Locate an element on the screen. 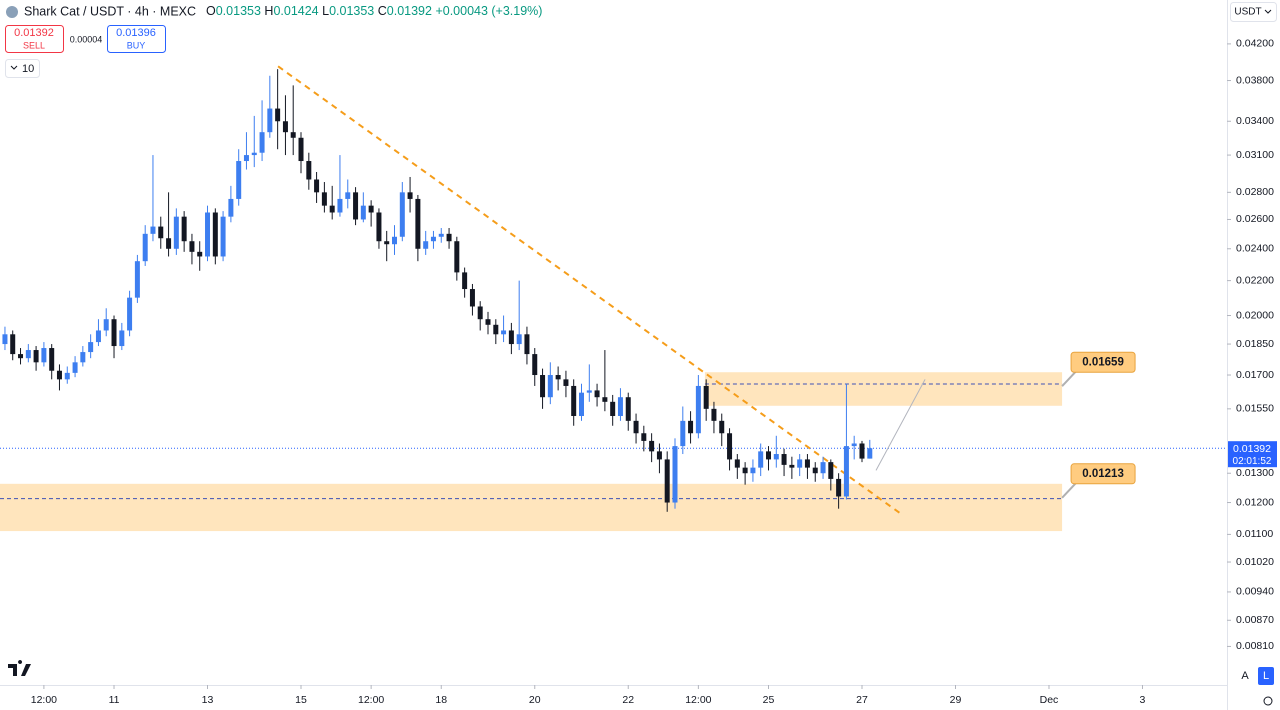 The width and height of the screenshot is (1280, 710). x-tick-label: 27 is located at coordinates (862, 700).